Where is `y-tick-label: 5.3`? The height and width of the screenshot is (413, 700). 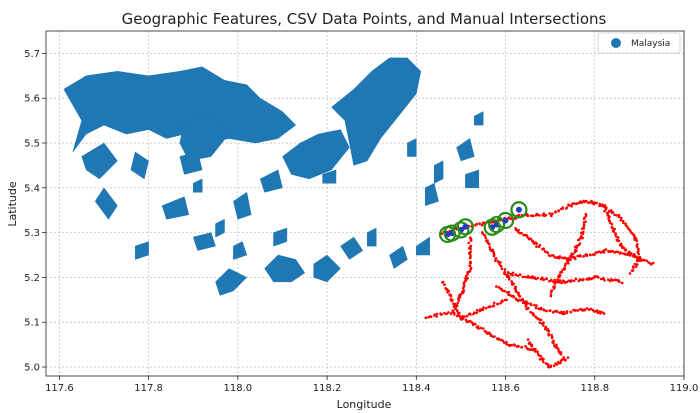 y-tick-label: 5.3 is located at coordinates (32, 233).